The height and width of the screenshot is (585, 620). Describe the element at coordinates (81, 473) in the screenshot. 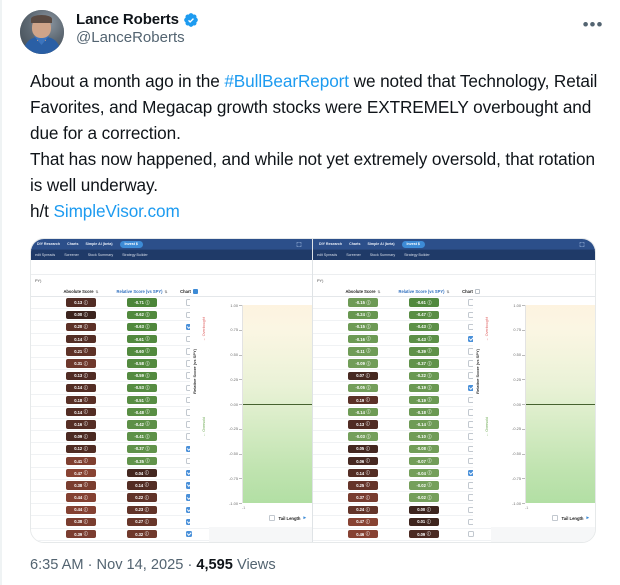

I see `absolute-score-chip: 0.47 ⓘ` at that location.